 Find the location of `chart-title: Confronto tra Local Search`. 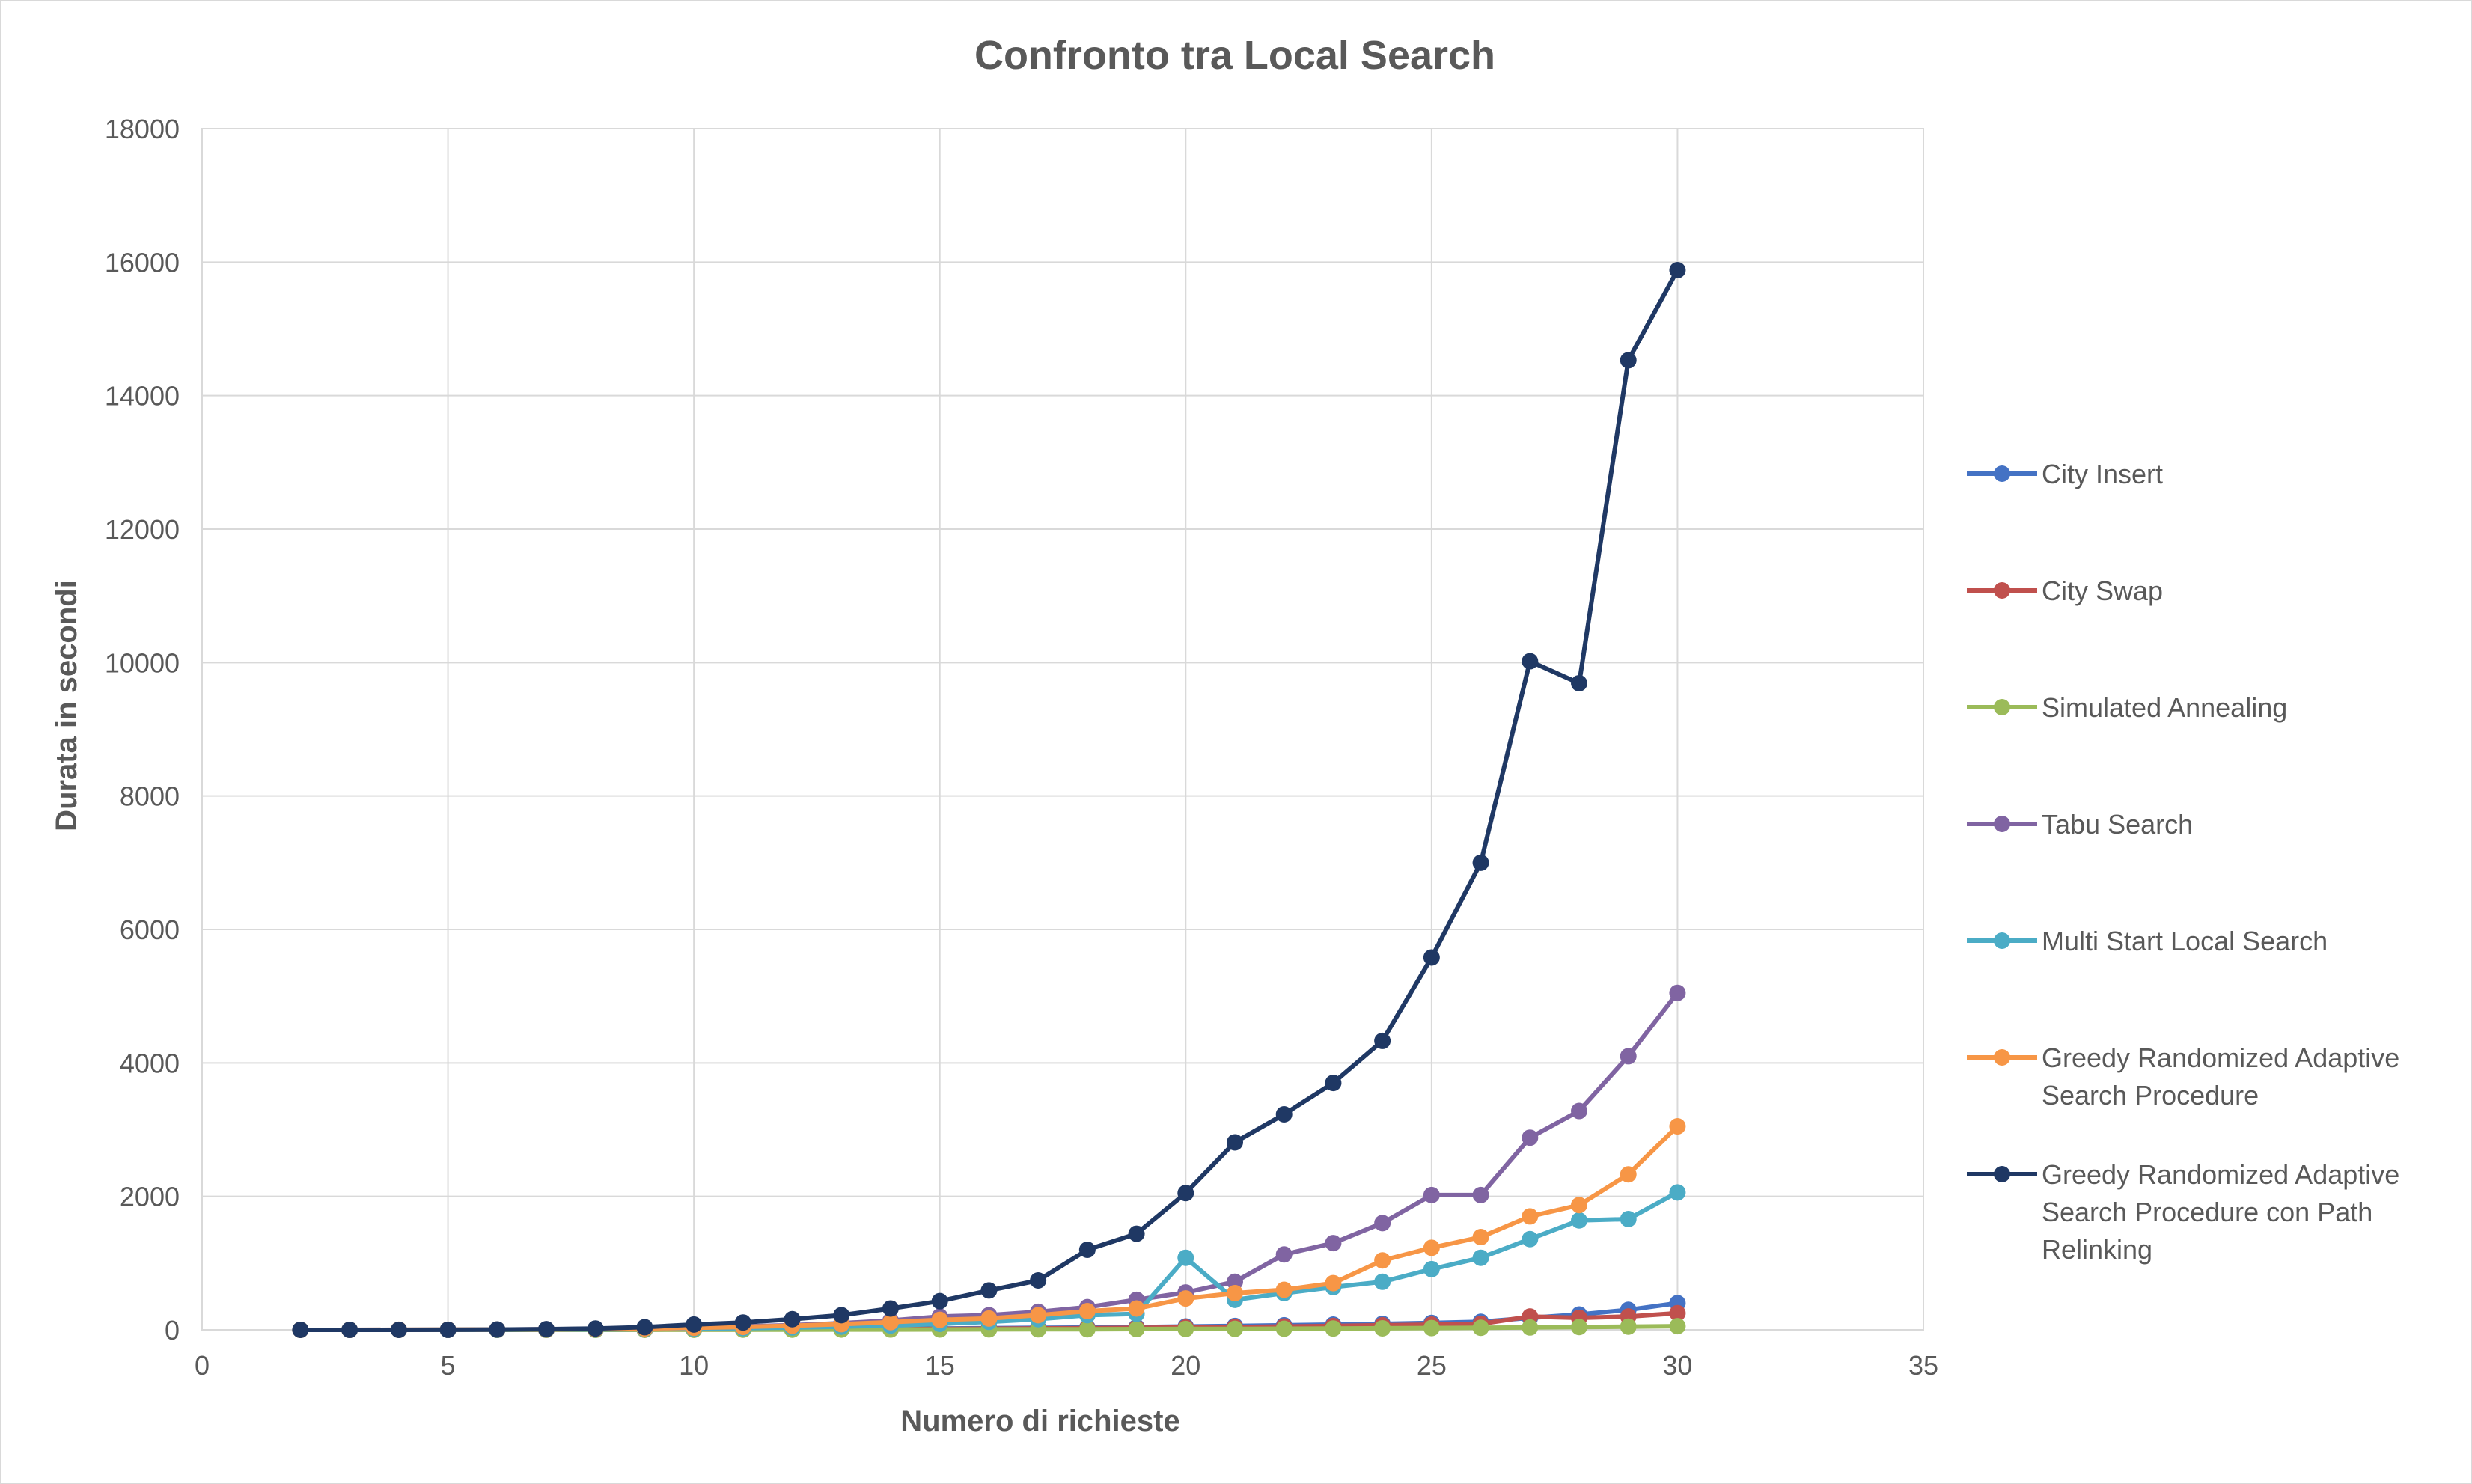

chart-title: Confronto tra Local Search is located at coordinates (1234, 55).